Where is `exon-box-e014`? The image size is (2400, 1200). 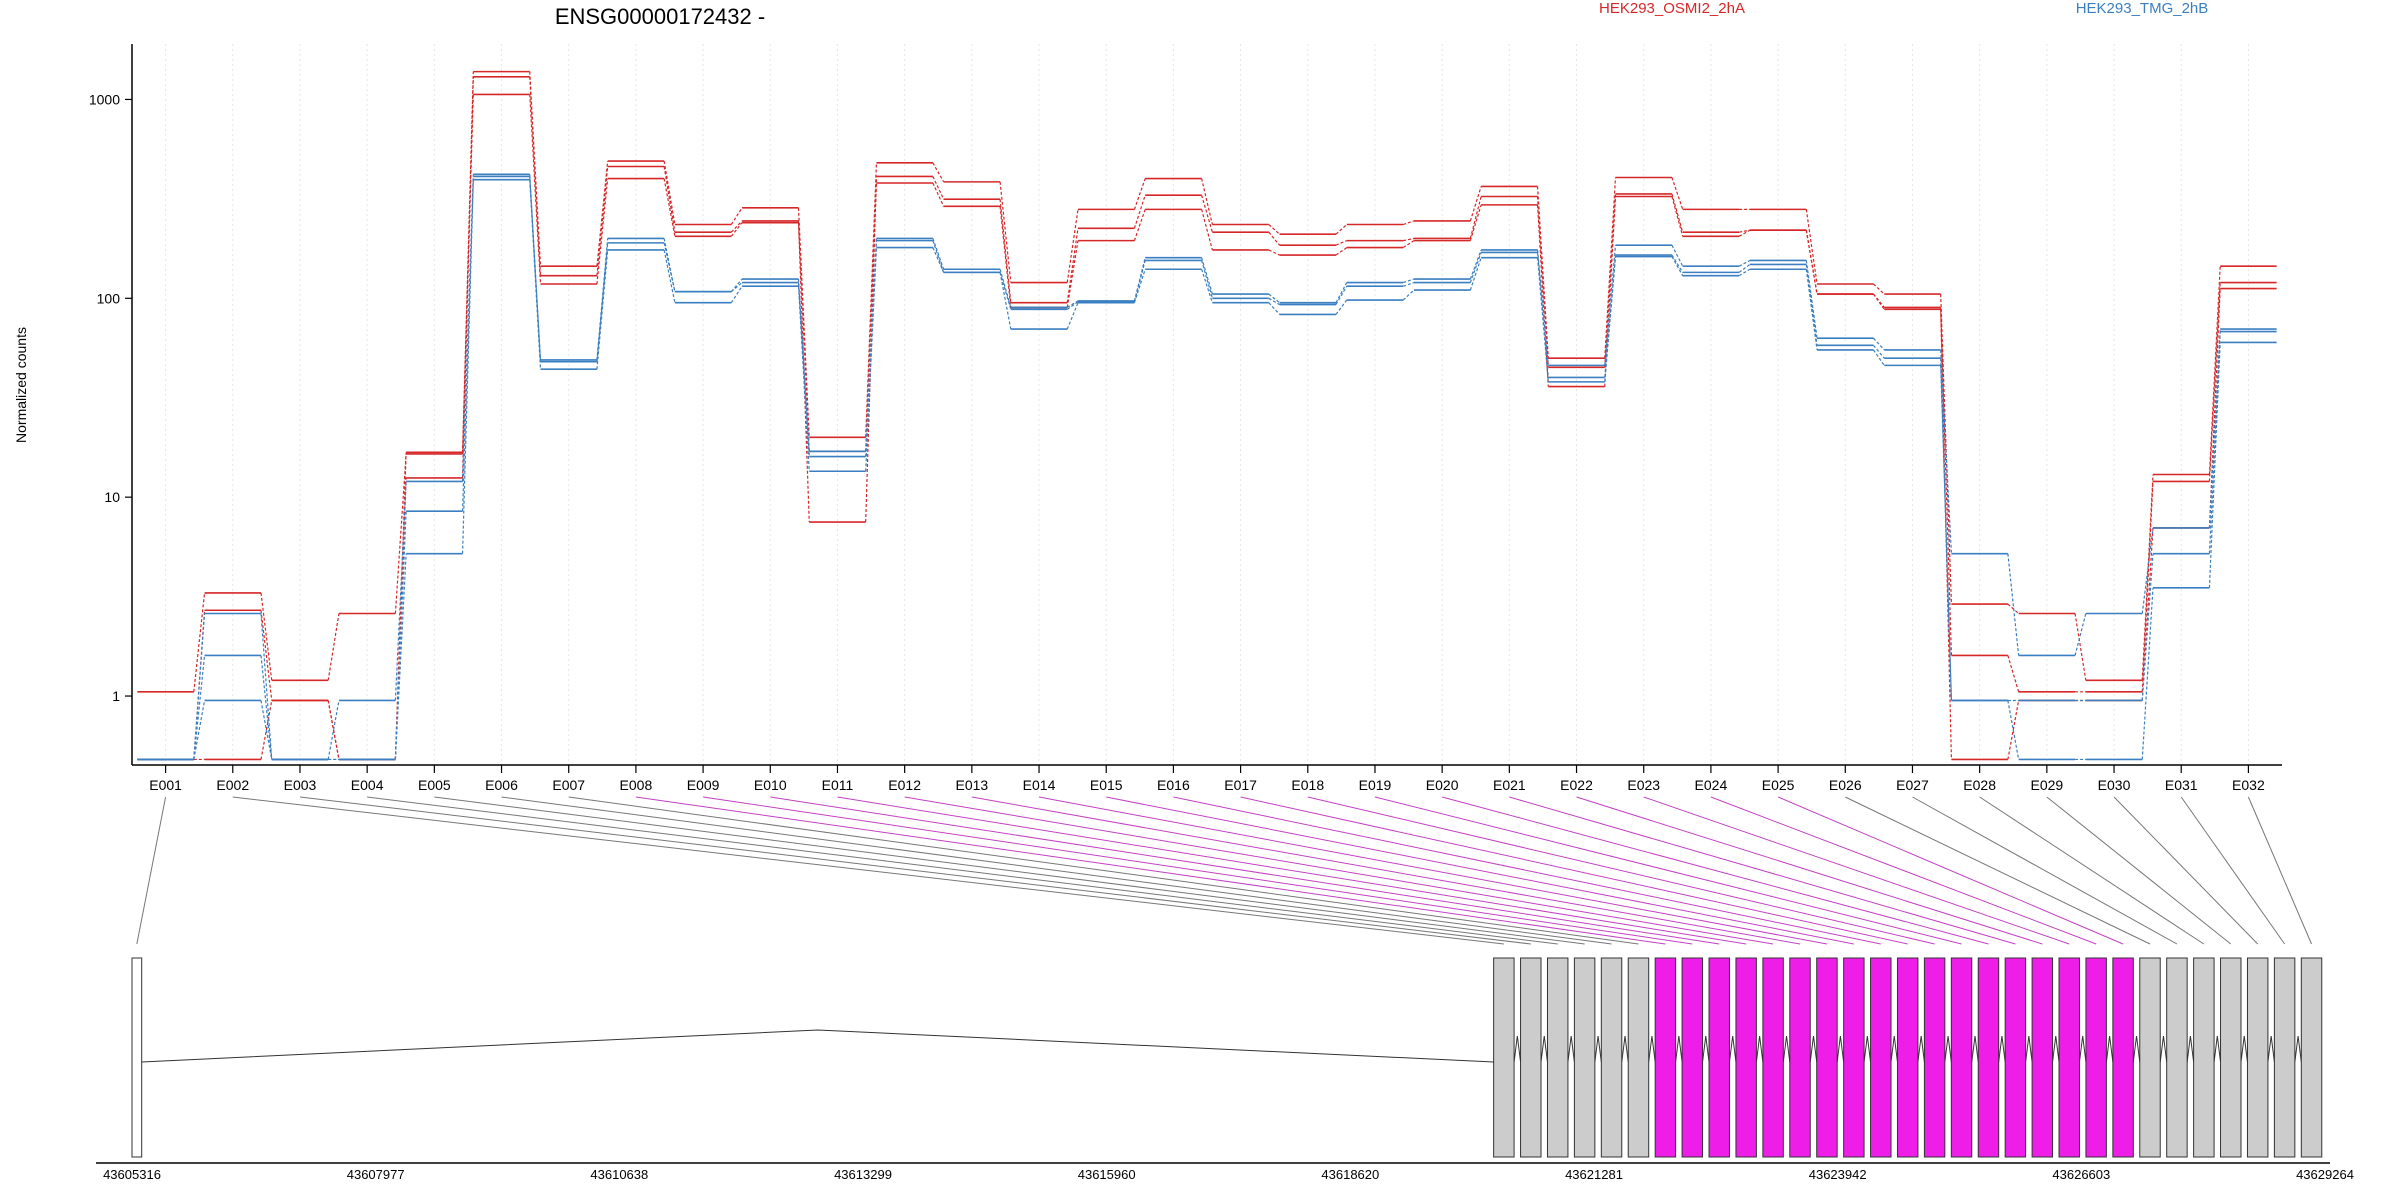
exon-box-e014 is located at coordinates (1827, 1057).